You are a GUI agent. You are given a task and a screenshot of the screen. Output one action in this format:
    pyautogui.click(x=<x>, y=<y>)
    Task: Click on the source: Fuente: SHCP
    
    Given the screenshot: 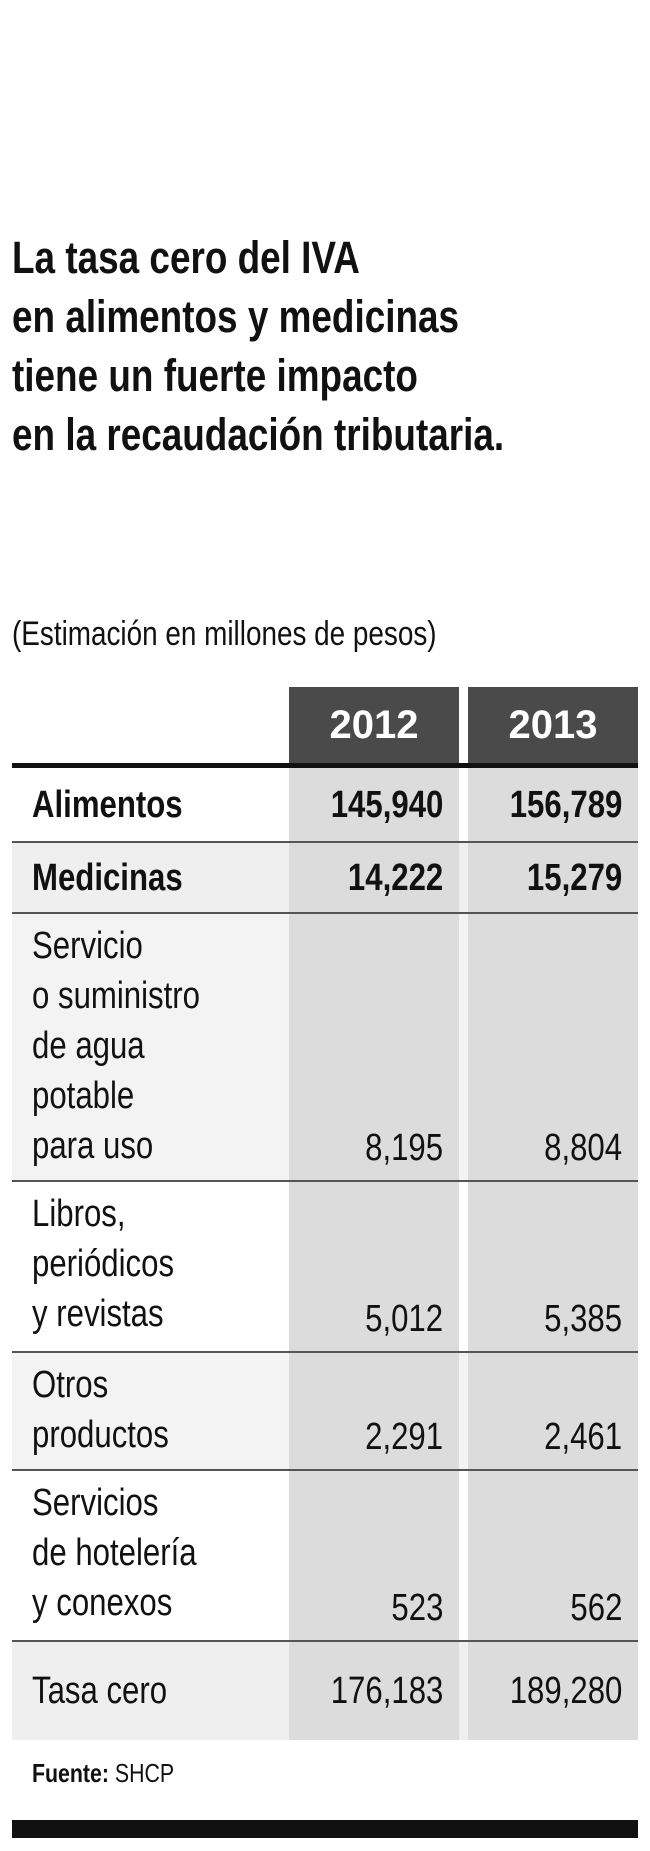 What is the action you would take?
    pyautogui.click(x=118, y=1773)
    